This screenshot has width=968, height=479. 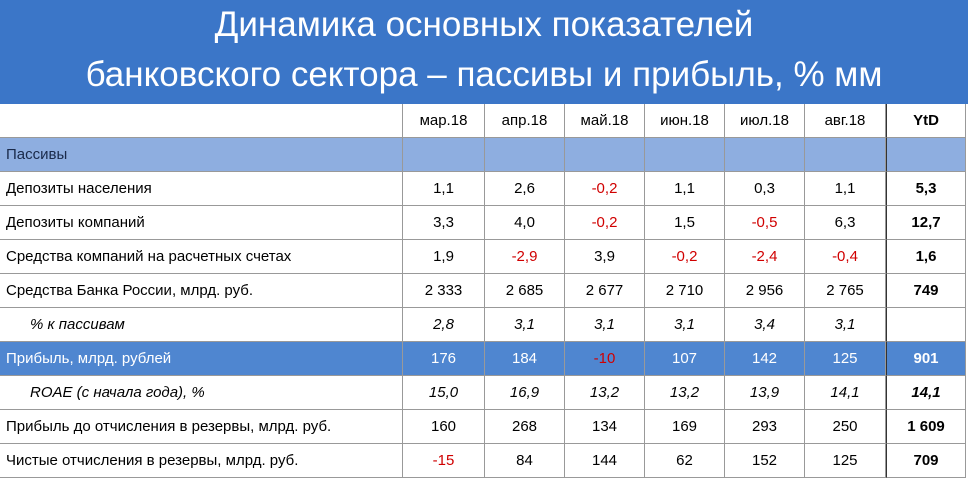 I want to click on value-cell: 107, so click(x=685, y=359).